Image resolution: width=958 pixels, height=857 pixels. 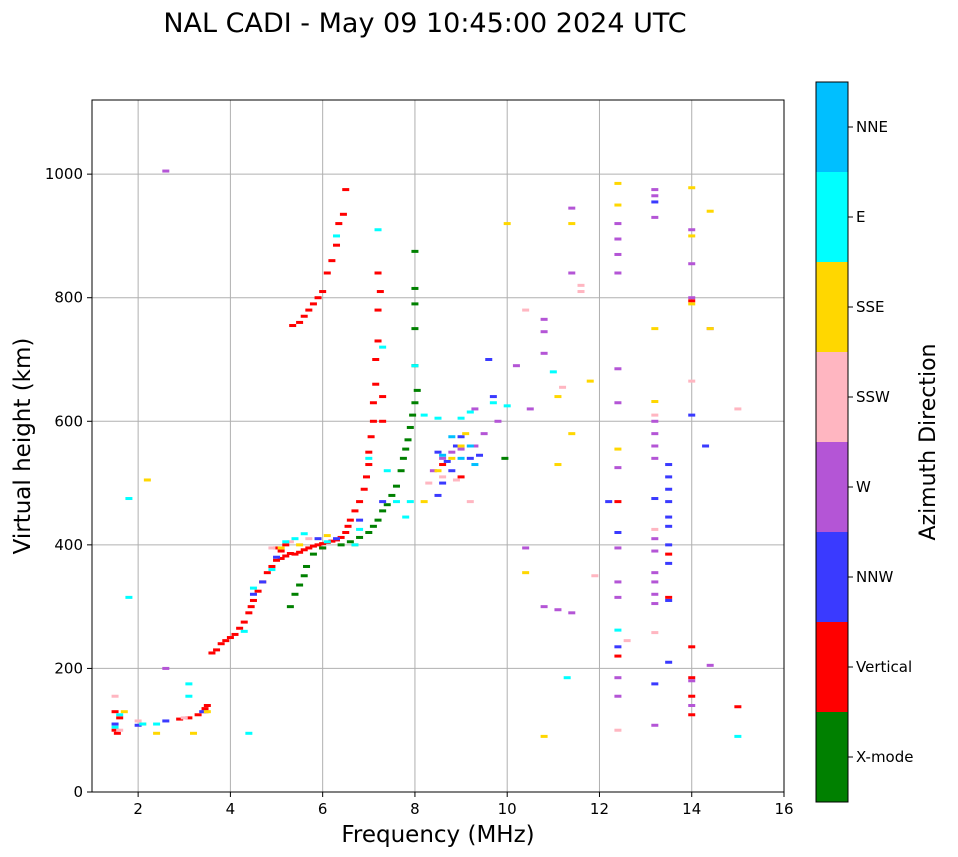 What do you see at coordinates (832, 442) in the screenshot?
I see `colorbar-frame` at bounding box center [832, 442].